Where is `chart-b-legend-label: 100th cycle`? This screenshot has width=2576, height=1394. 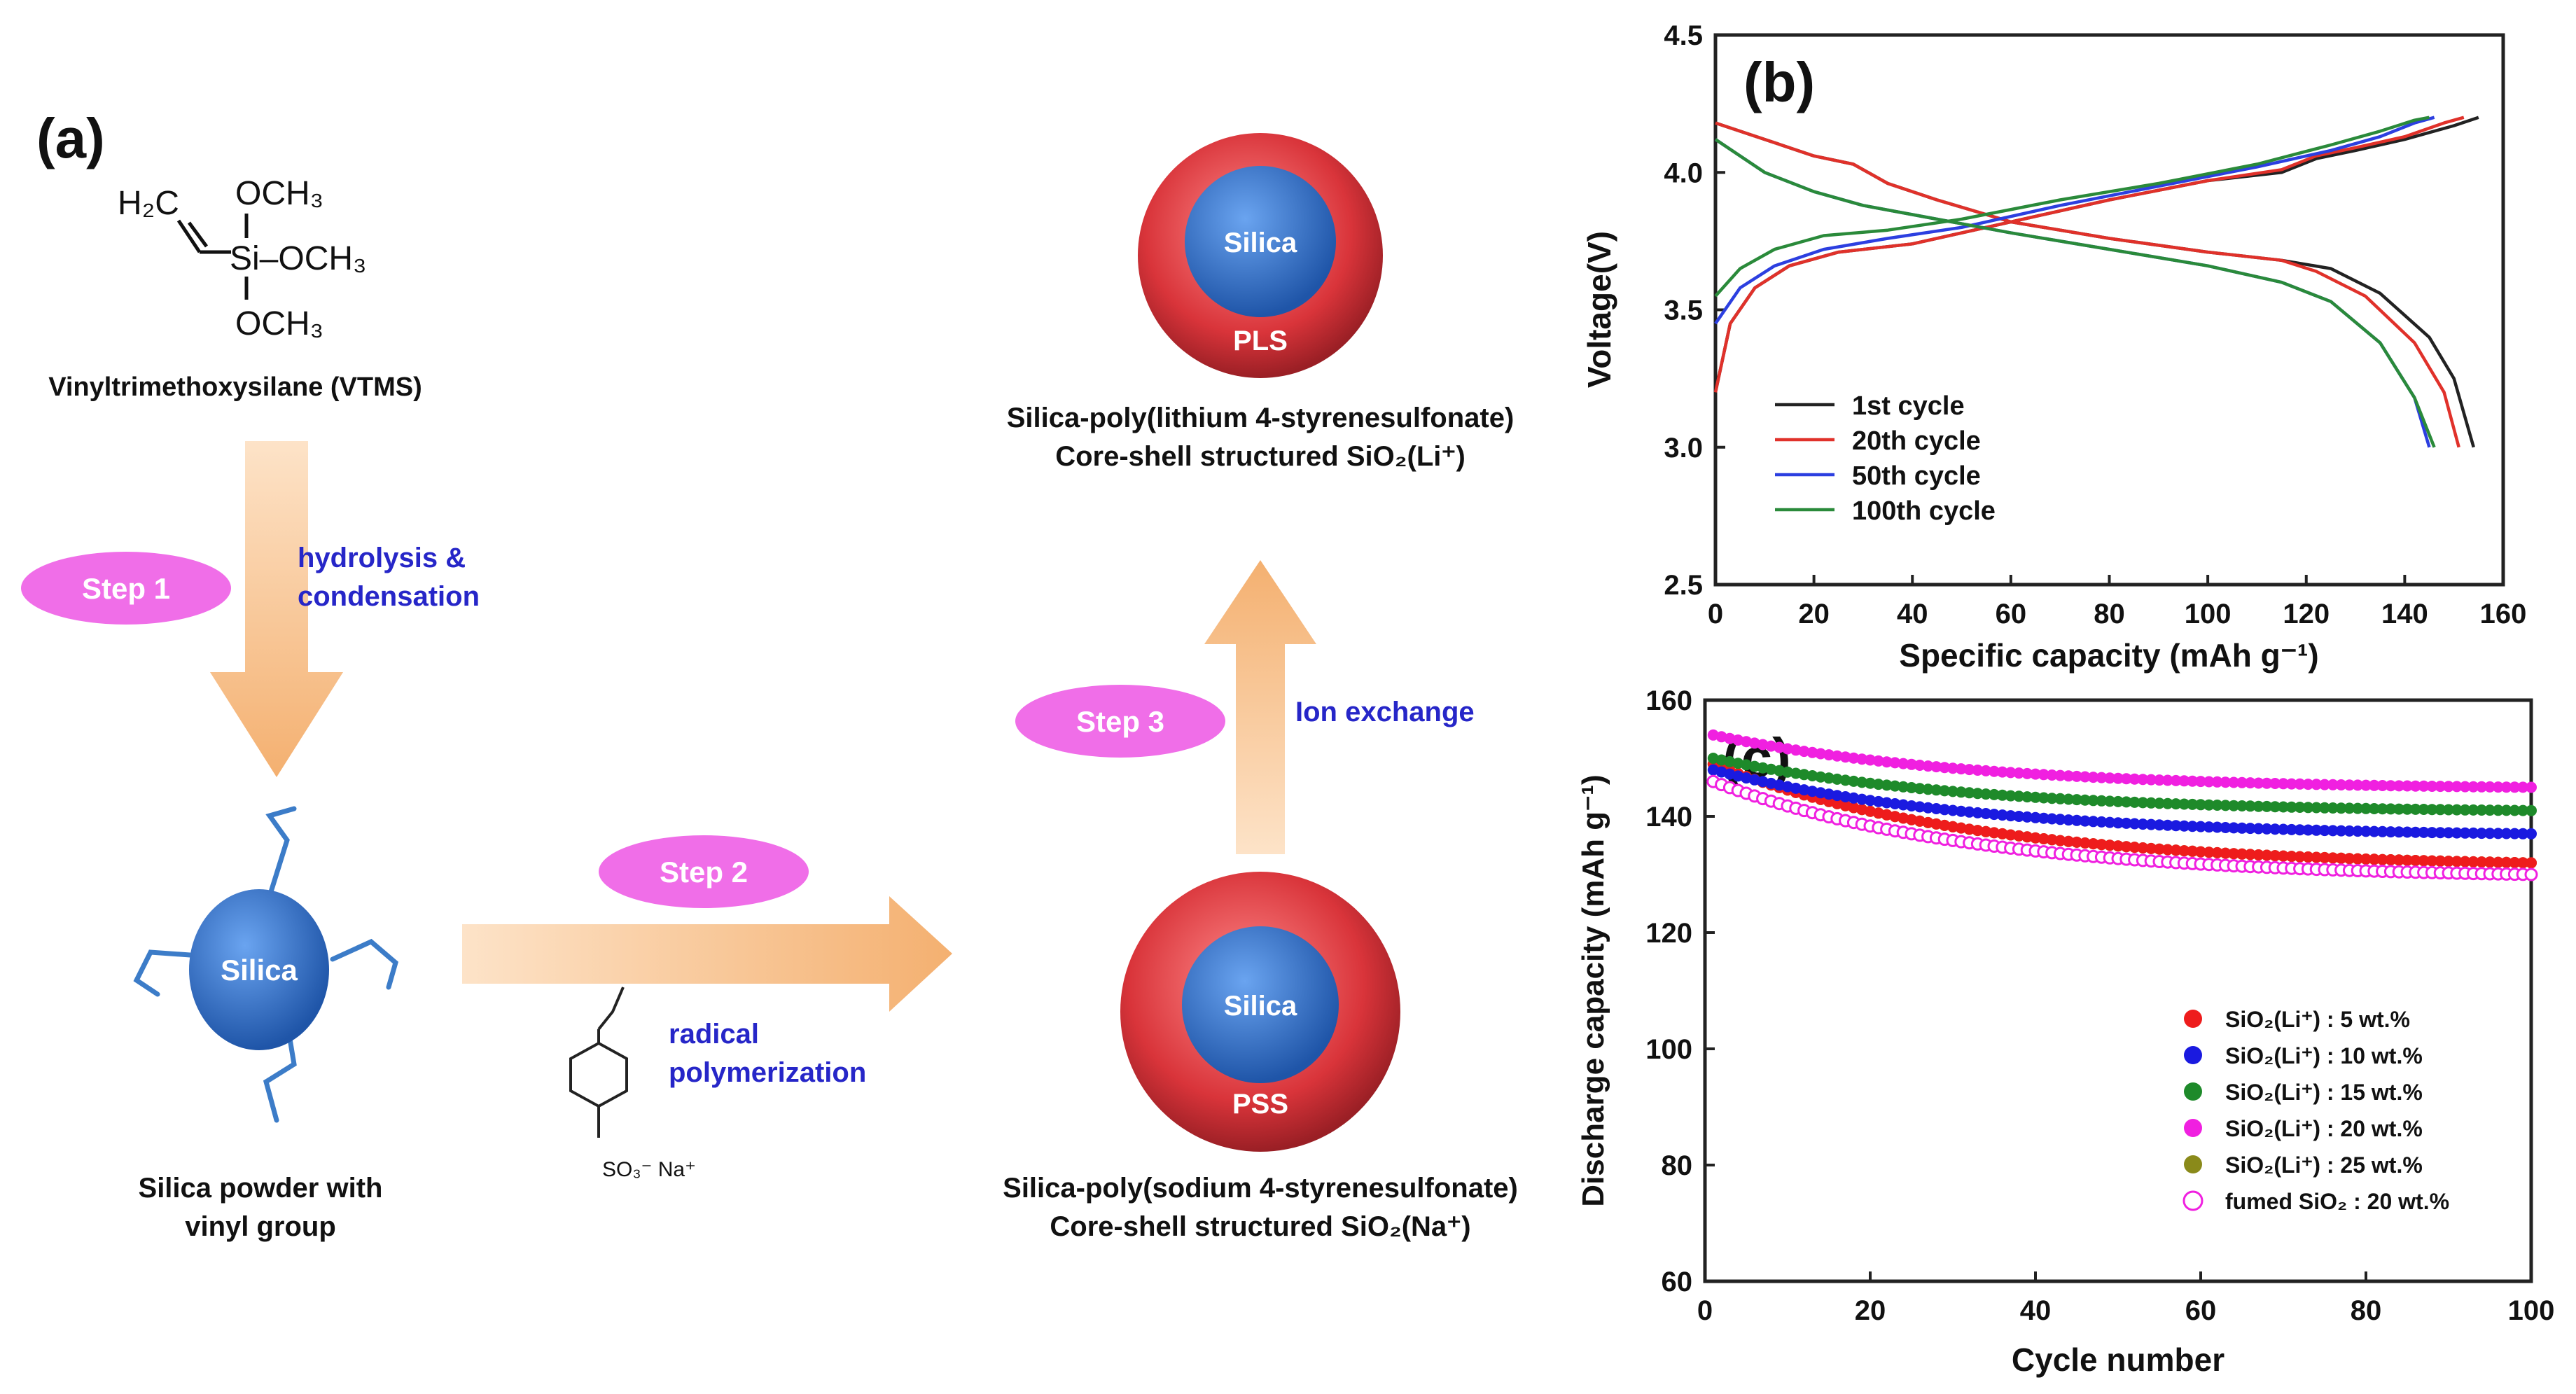 chart-b-legend-label: 100th cycle is located at coordinates (1924, 511).